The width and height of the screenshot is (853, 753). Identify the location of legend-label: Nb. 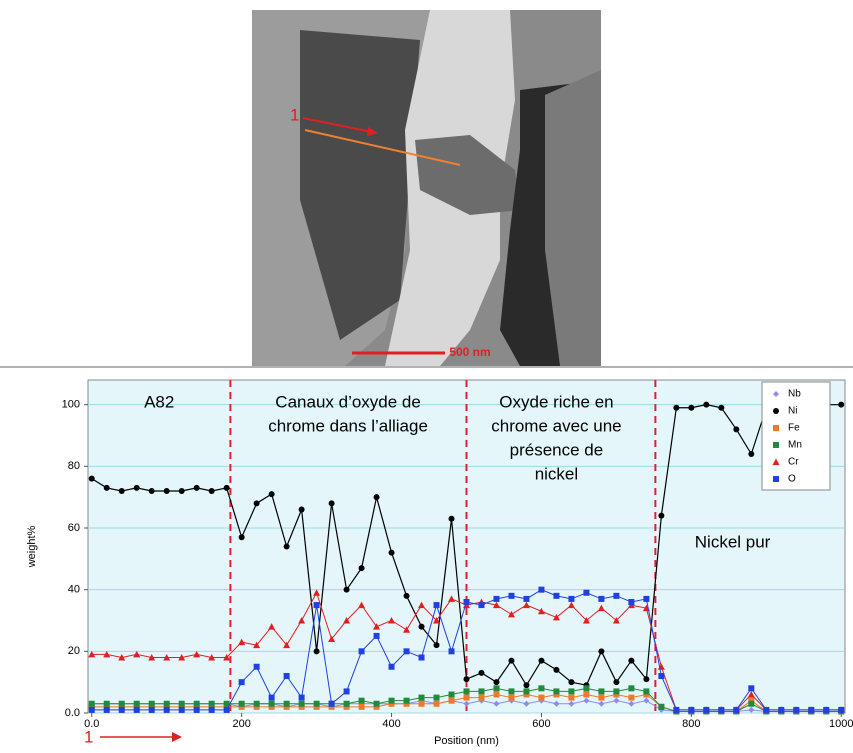
(794, 394).